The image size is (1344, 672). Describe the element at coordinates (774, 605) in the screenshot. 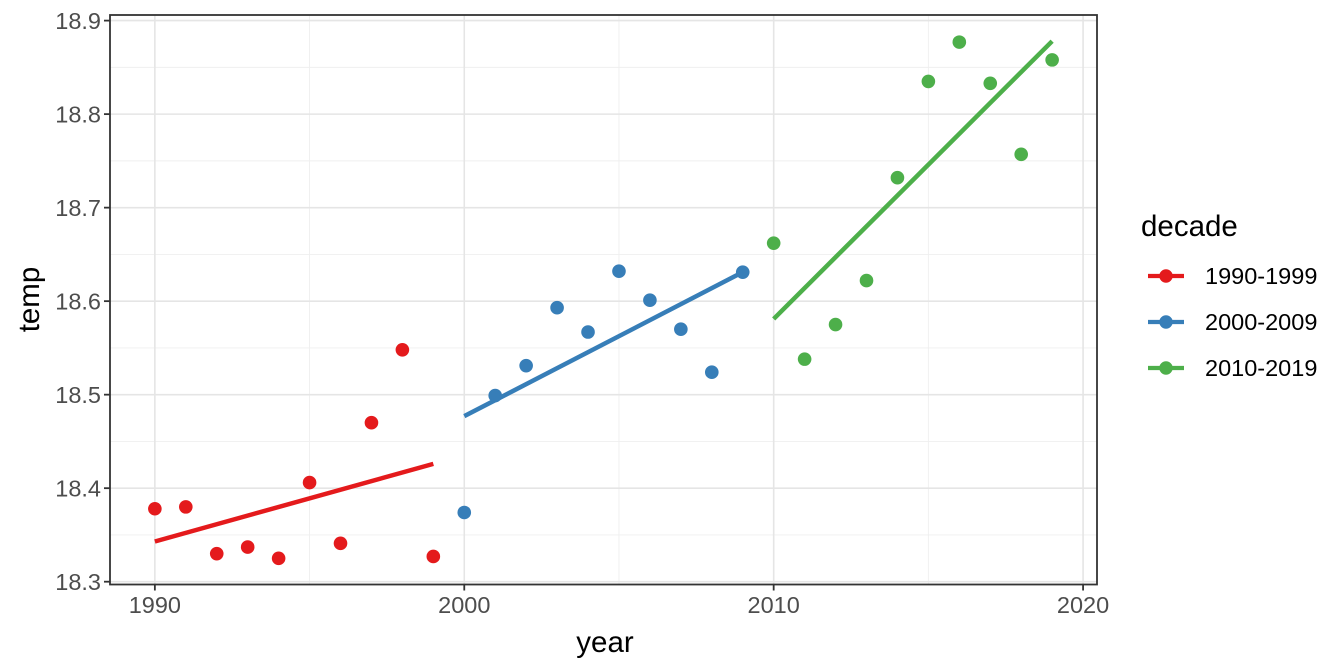

I see `svg-text: 2010` at that location.